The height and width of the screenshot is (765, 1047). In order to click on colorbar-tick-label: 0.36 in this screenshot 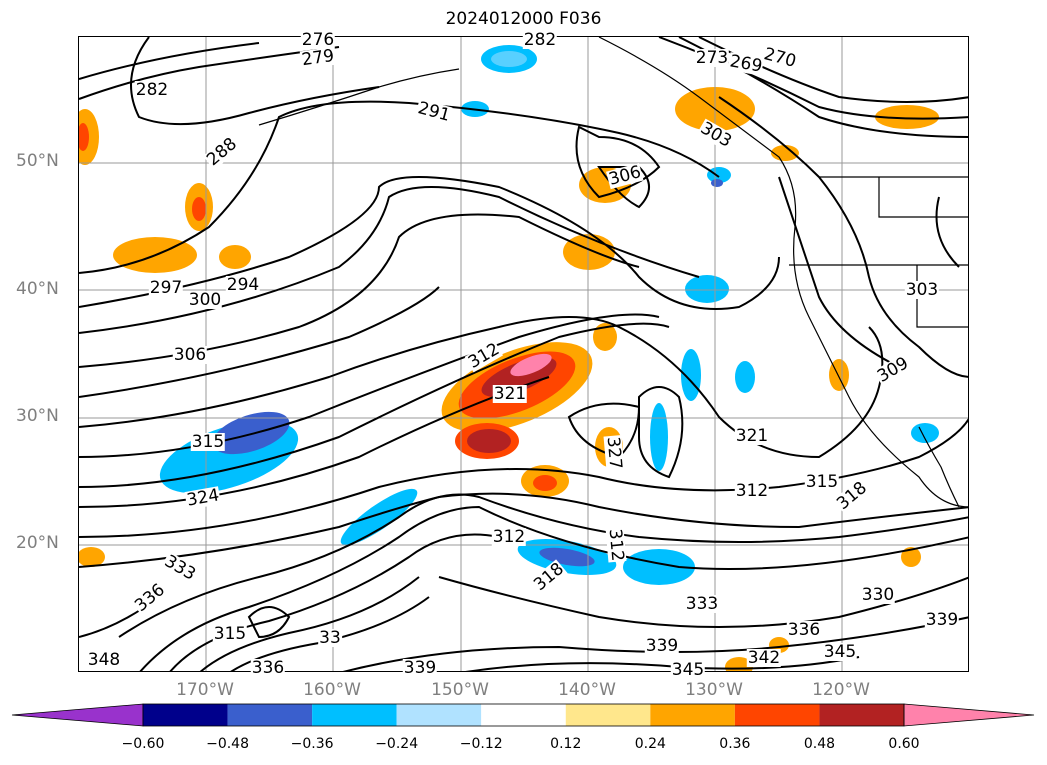, I will do `click(735, 744)`.